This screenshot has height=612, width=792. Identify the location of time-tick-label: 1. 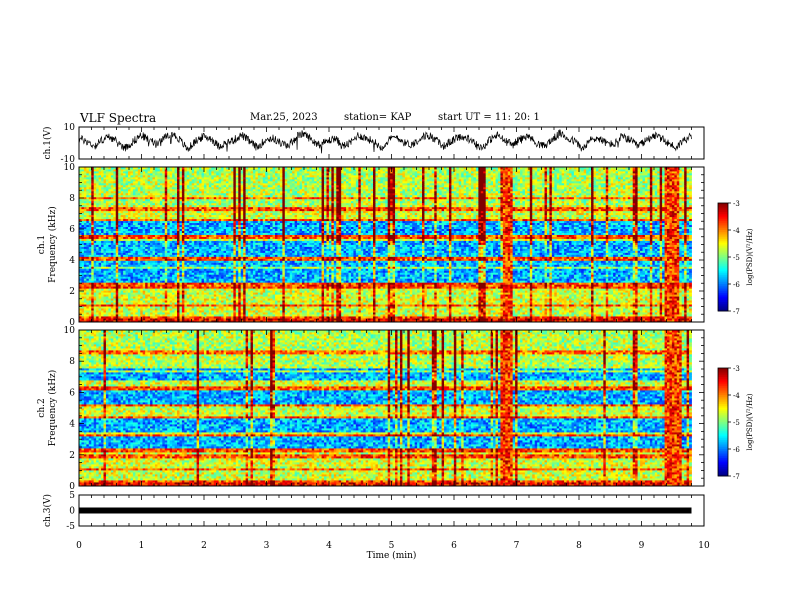
(142, 546).